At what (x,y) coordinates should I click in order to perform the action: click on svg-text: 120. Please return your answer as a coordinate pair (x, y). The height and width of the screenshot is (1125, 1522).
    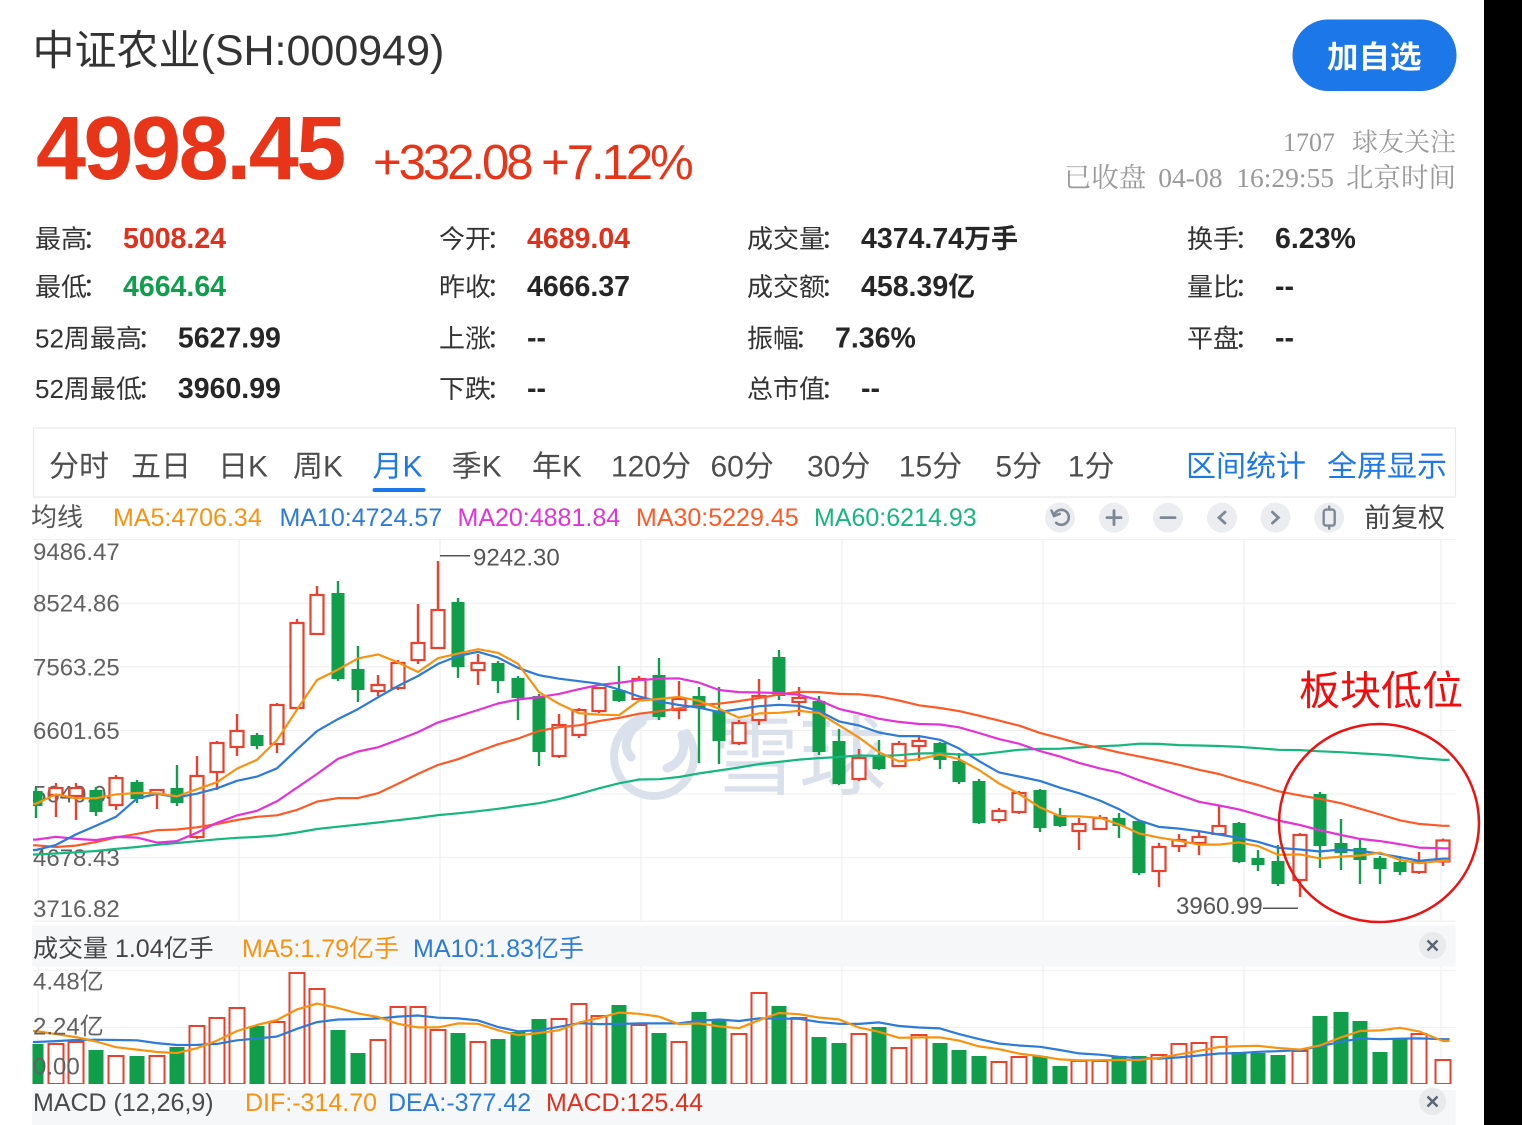
    Looking at the image, I should click on (636, 467).